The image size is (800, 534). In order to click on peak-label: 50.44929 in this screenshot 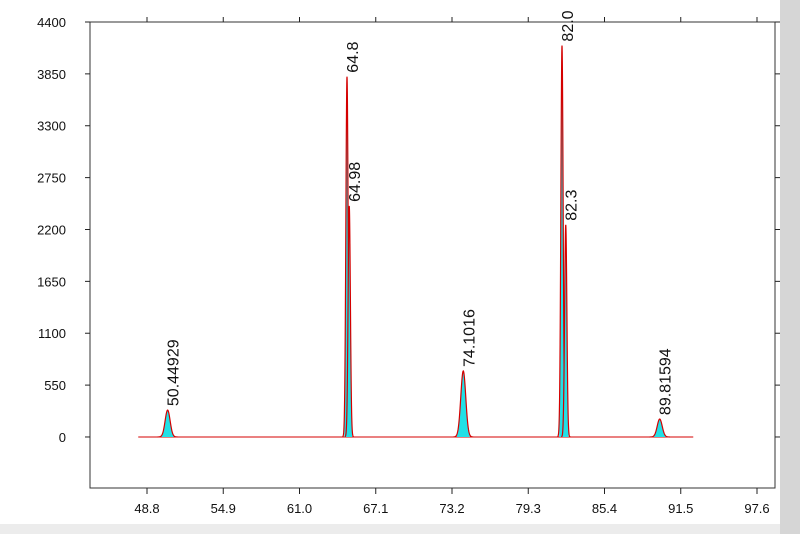, I will do `click(174, 372)`.